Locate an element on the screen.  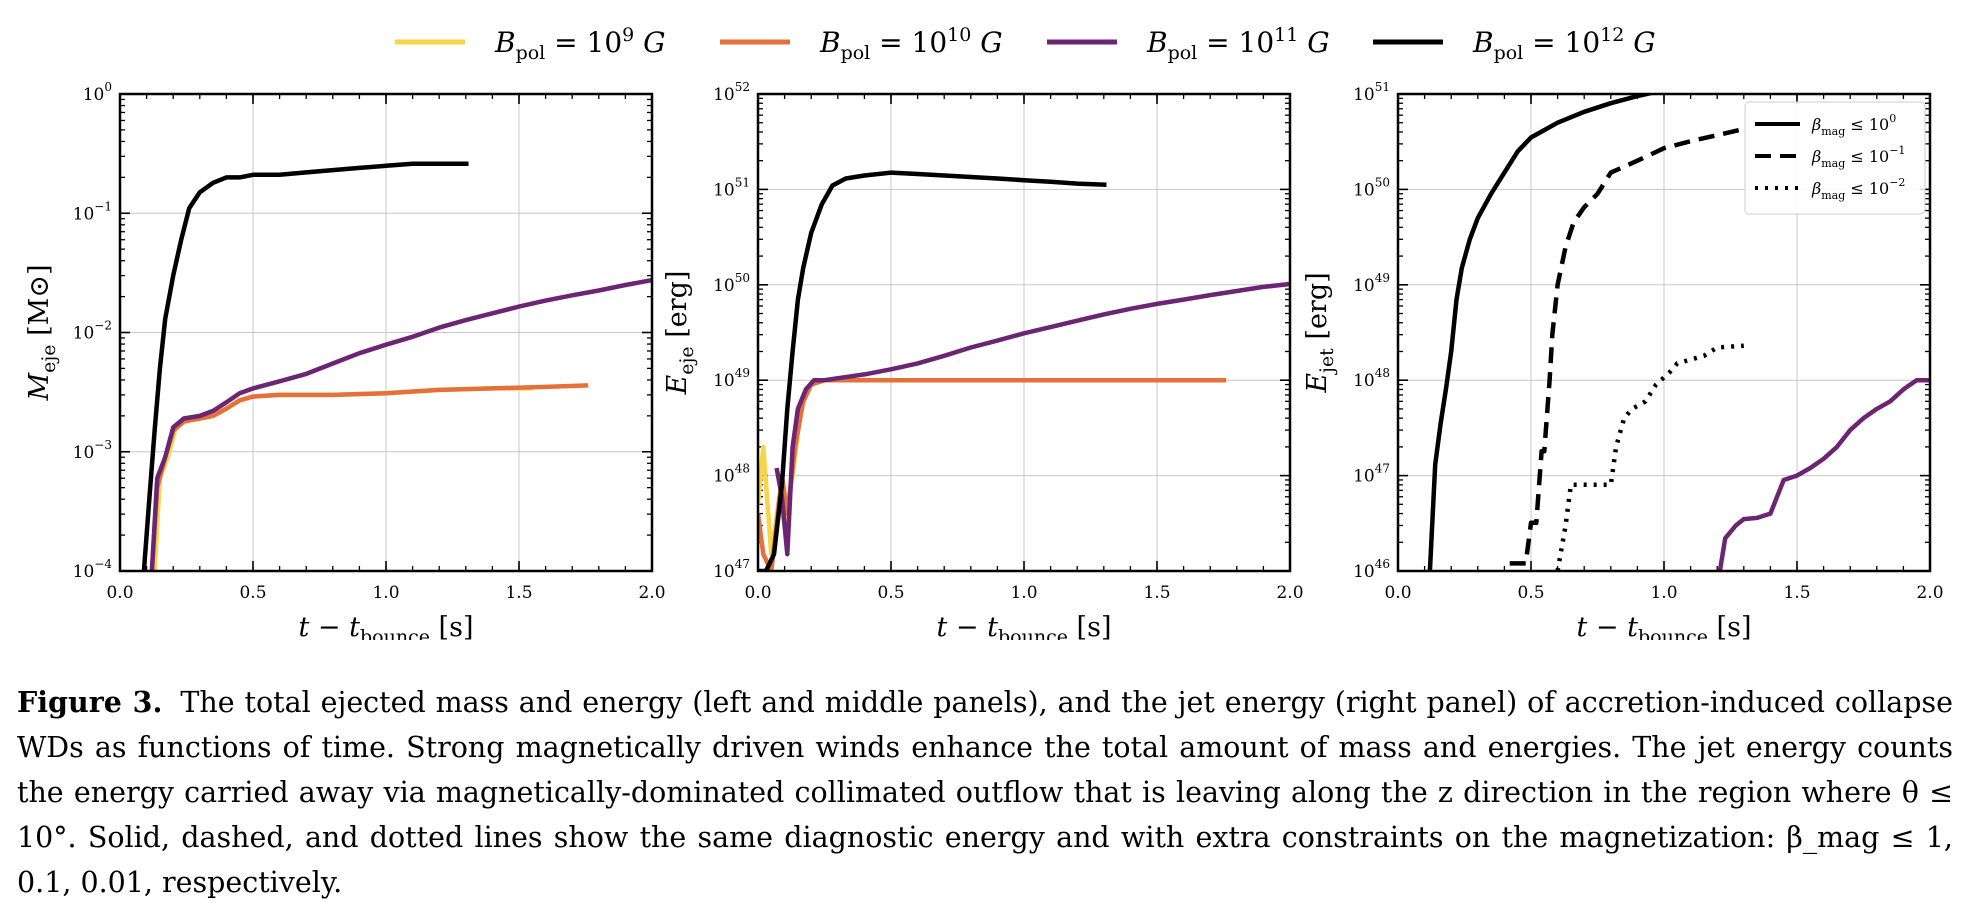
y-tick-exp: 0 is located at coordinates (108, 87).